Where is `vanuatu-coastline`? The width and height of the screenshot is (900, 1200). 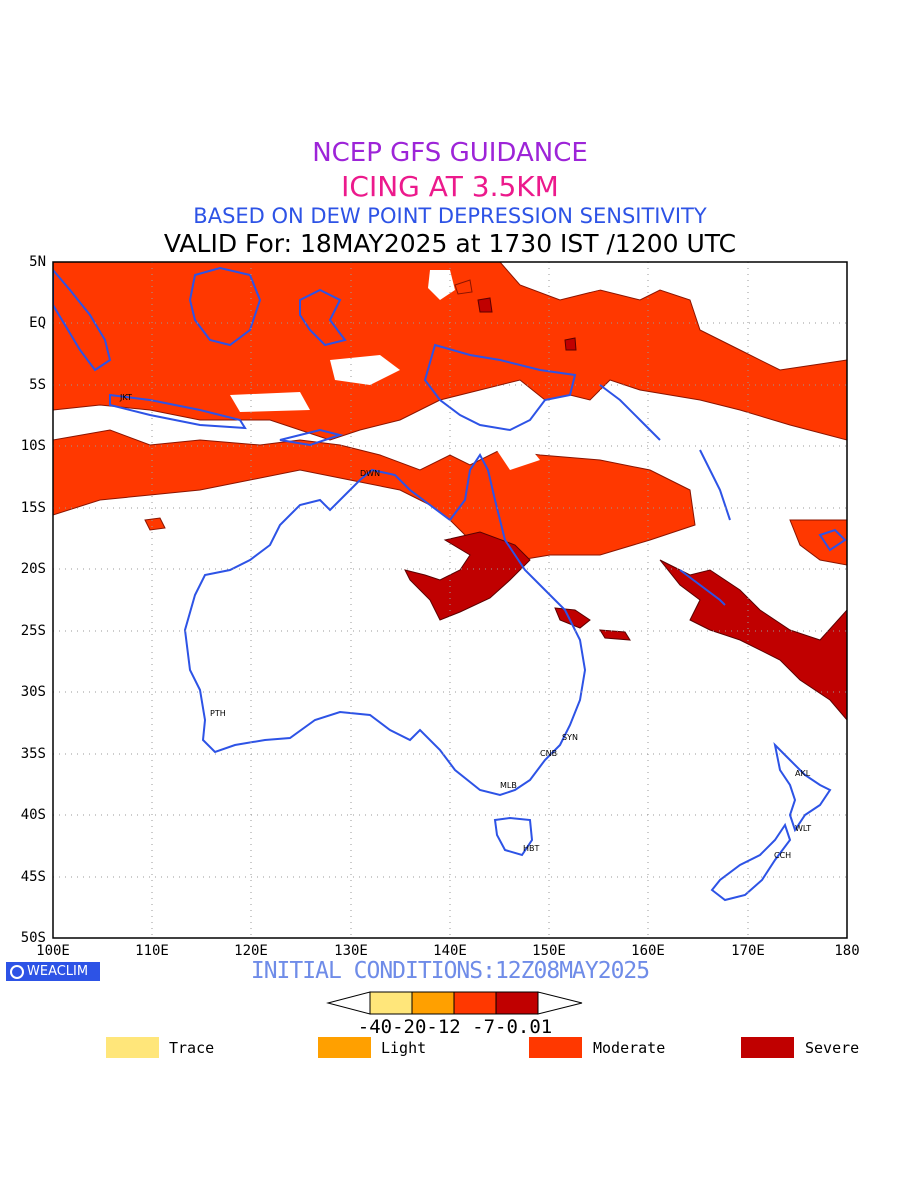
vanuatu-coastline is located at coordinates (715, 485).